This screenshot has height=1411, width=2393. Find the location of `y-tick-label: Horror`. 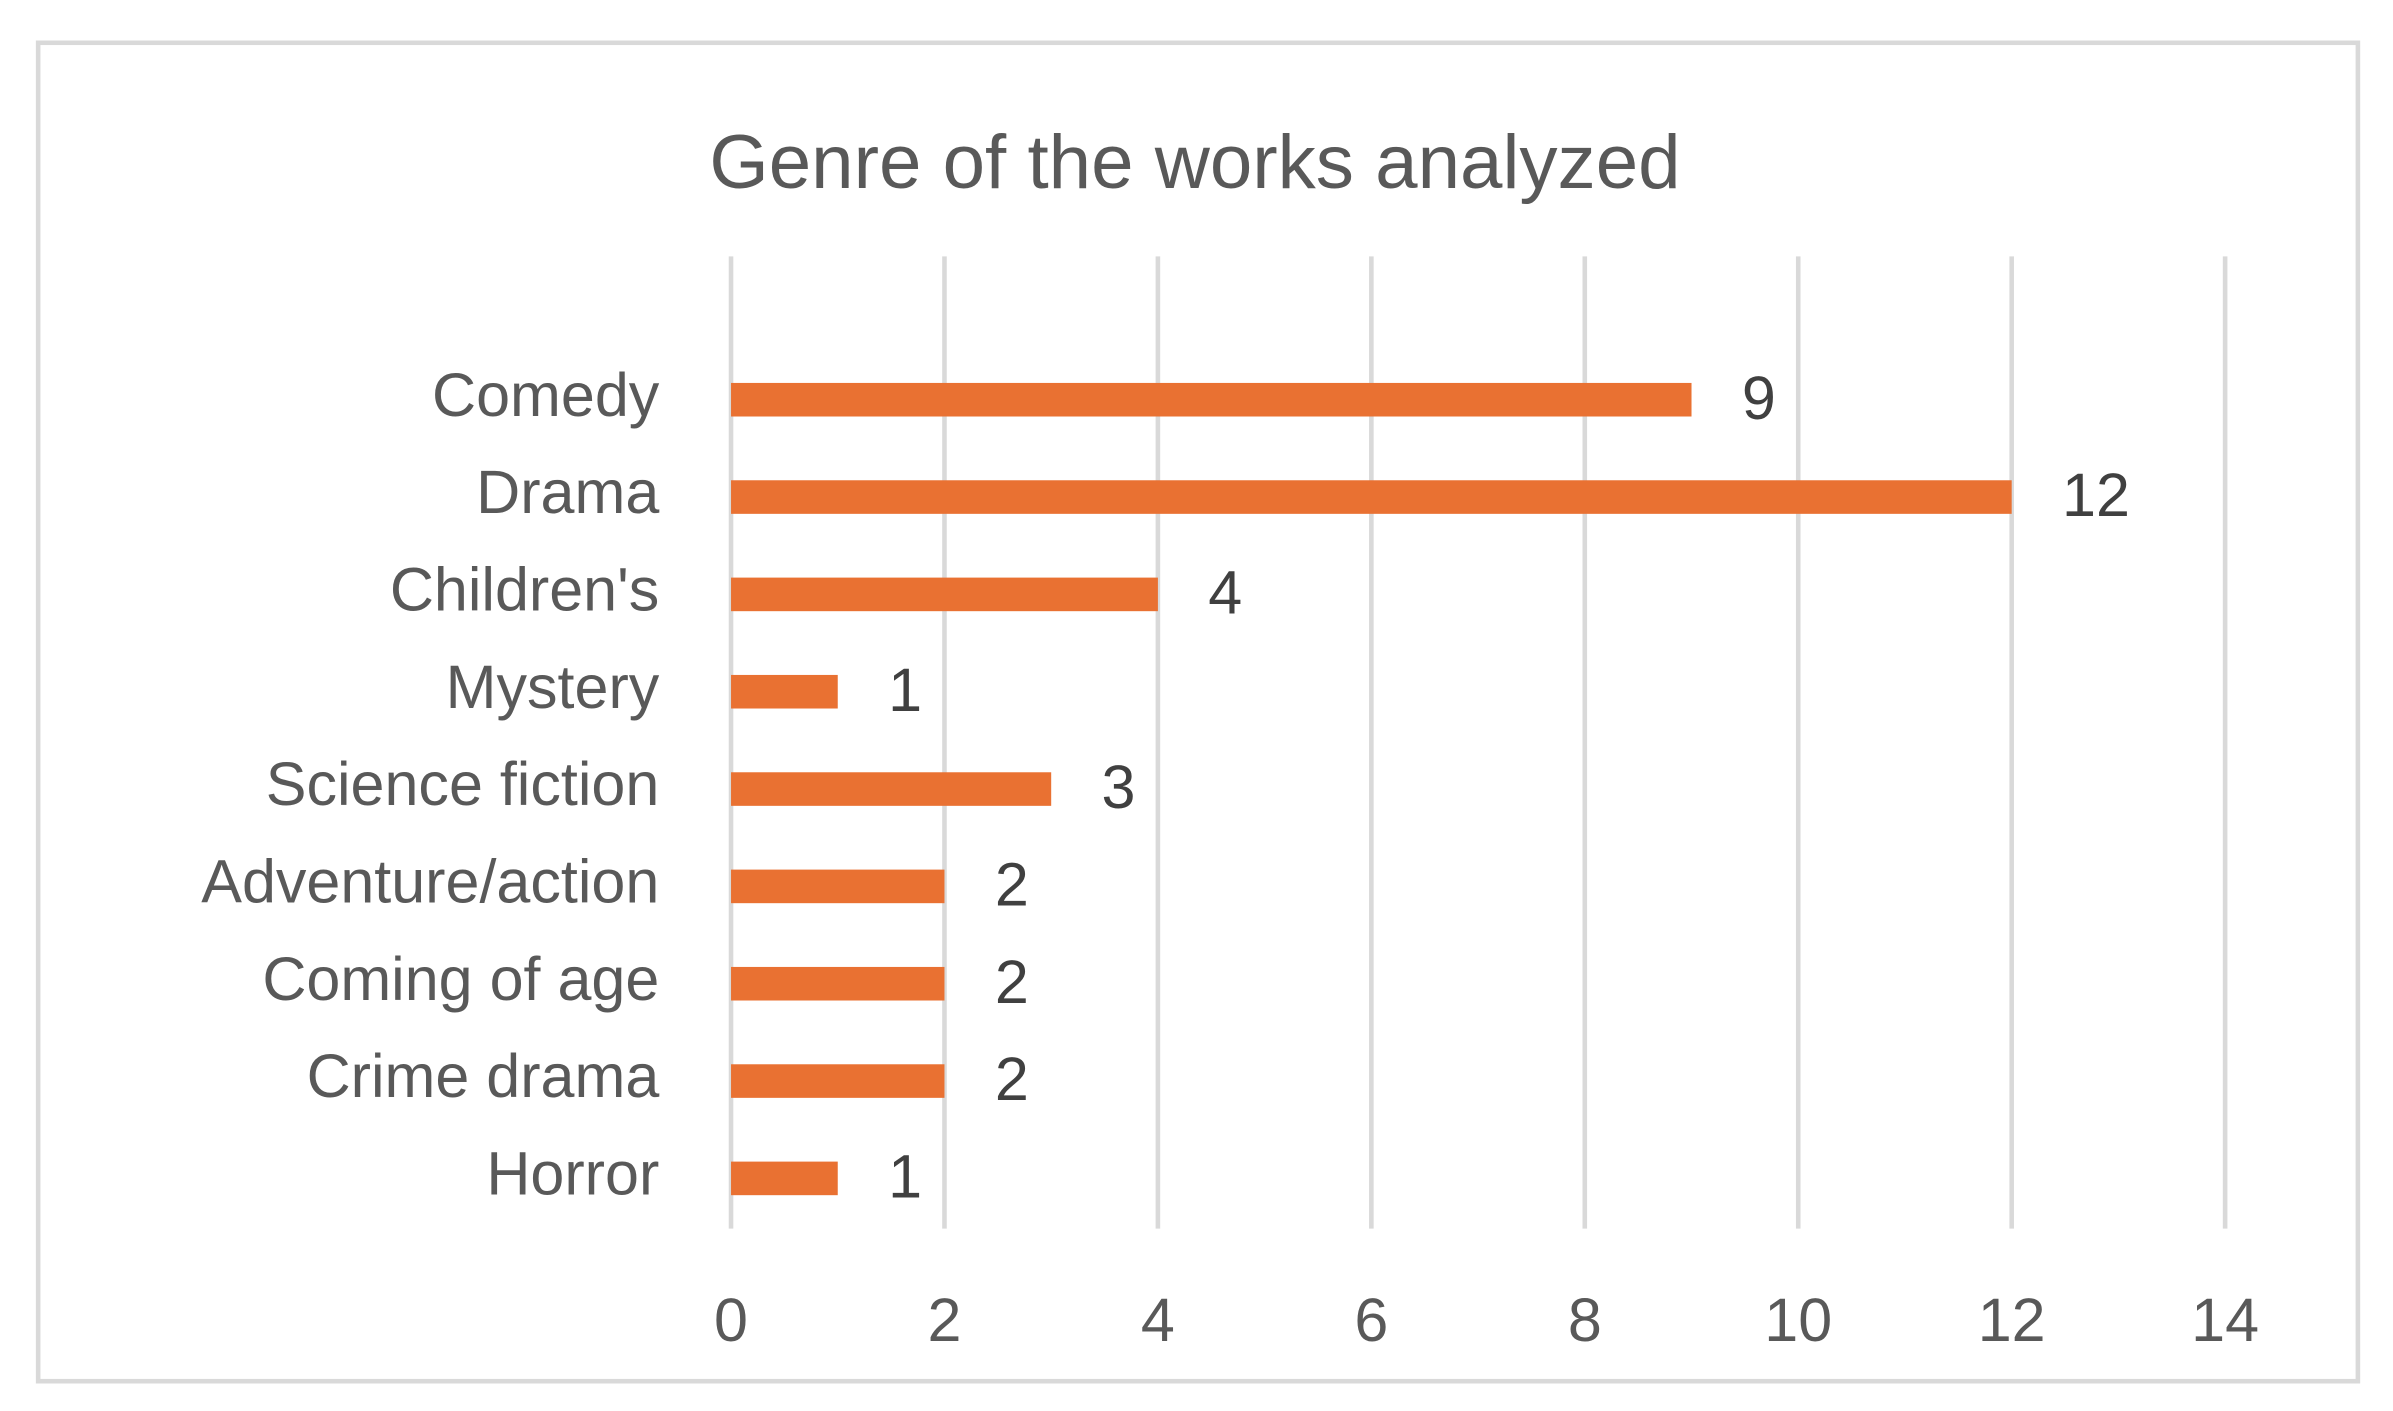

y-tick-label: Horror is located at coordinates (572, 1174).